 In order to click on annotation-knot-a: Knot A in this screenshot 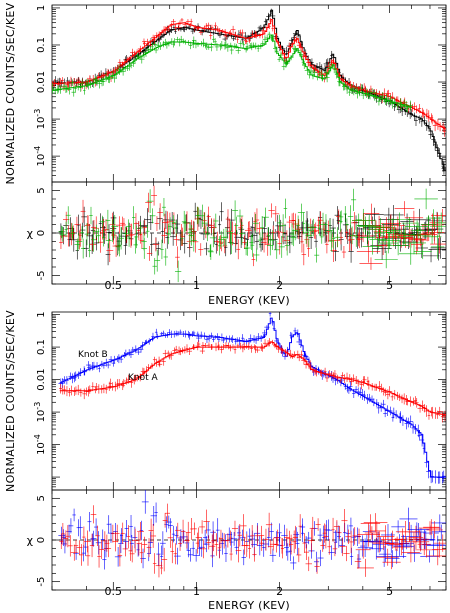, I will do `click(143, 378)`.